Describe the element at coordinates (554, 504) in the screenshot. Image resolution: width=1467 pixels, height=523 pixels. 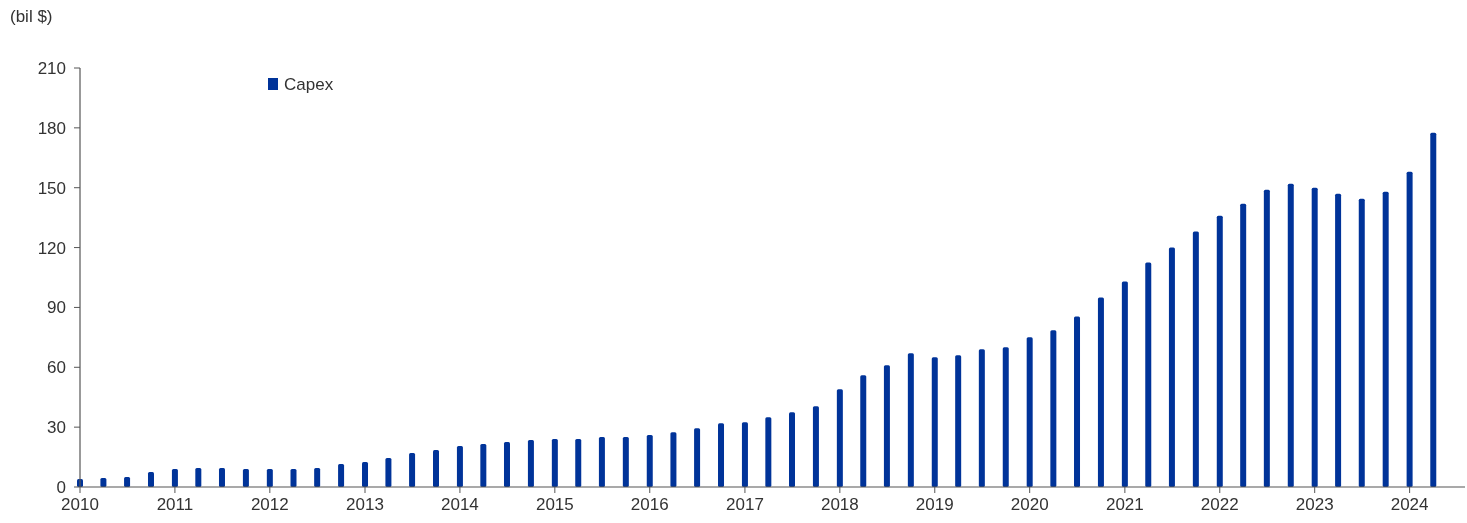
I see `x-tick-label: 2015` at that location.